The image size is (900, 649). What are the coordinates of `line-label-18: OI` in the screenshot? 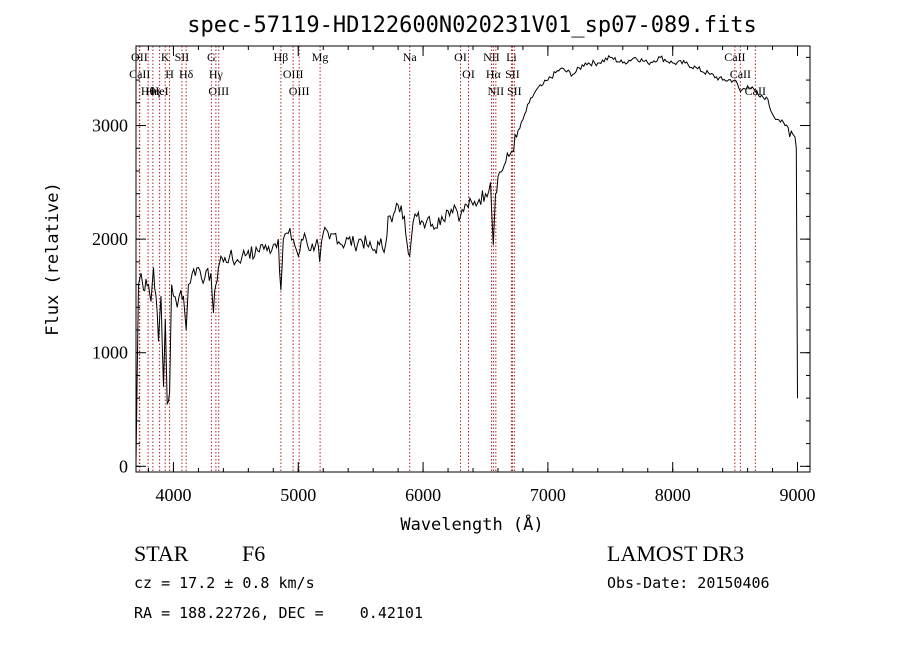 It's located at (468, 74).